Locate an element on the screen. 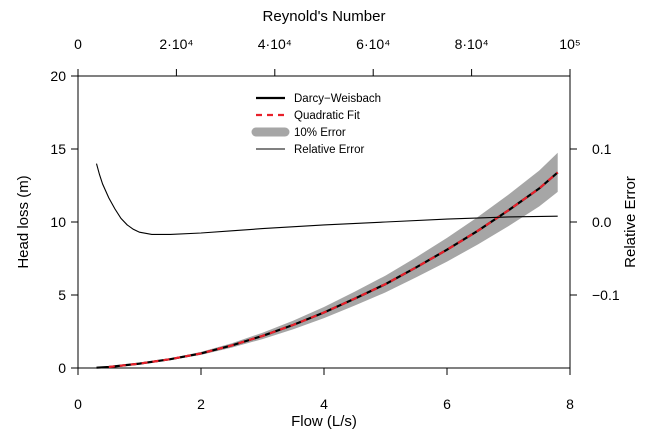 The height and width of the screenshot is (435, 648). y2-tick-label: 0.1 is located at coordinates (602, 149).